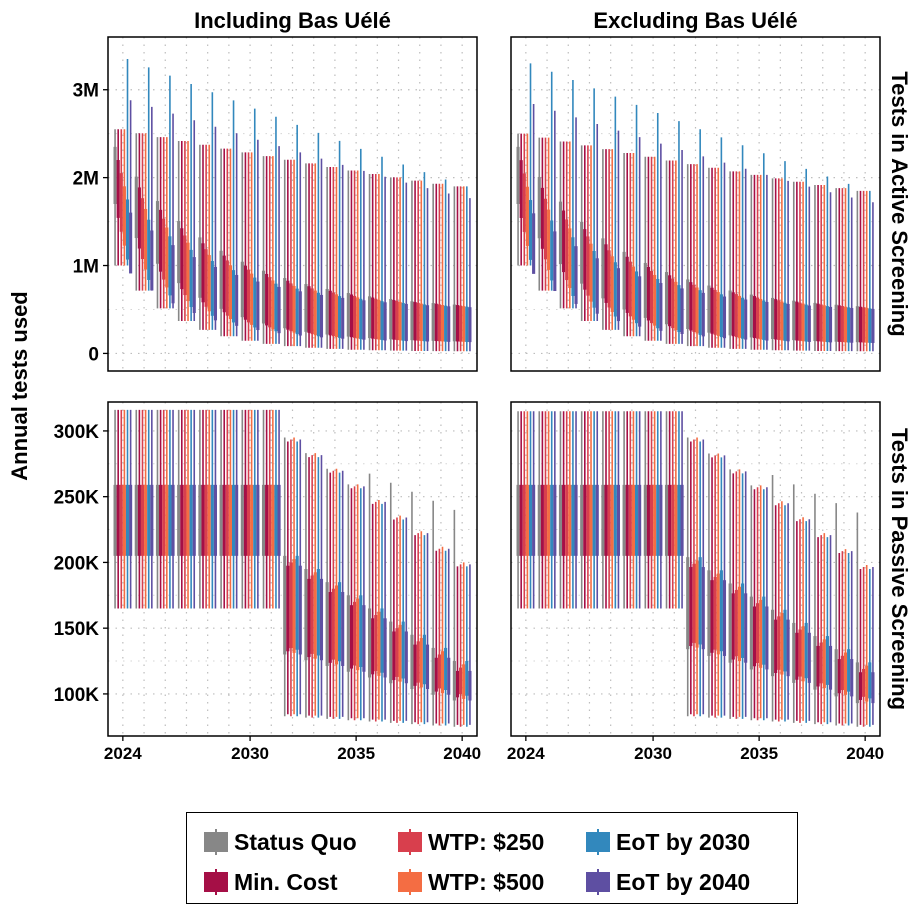 The width and height of the screenshot is (917, 909). What do you see at coordinates (469, 882) in the screenshot?
I see `legend-item-wtp-500: WTP: $500` at bounding box center [469, 882].